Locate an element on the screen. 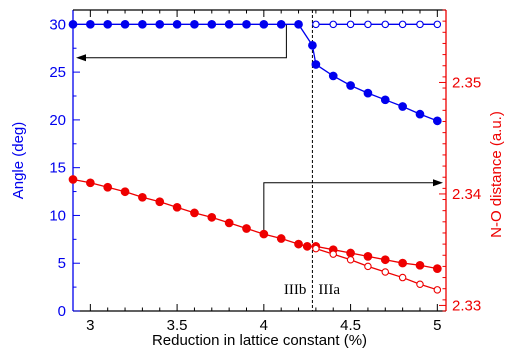 The width and height of the screenshot is (513, 351). x-axis-title: Reduction in lattice constant (%) is located at coordinates (259, 340).